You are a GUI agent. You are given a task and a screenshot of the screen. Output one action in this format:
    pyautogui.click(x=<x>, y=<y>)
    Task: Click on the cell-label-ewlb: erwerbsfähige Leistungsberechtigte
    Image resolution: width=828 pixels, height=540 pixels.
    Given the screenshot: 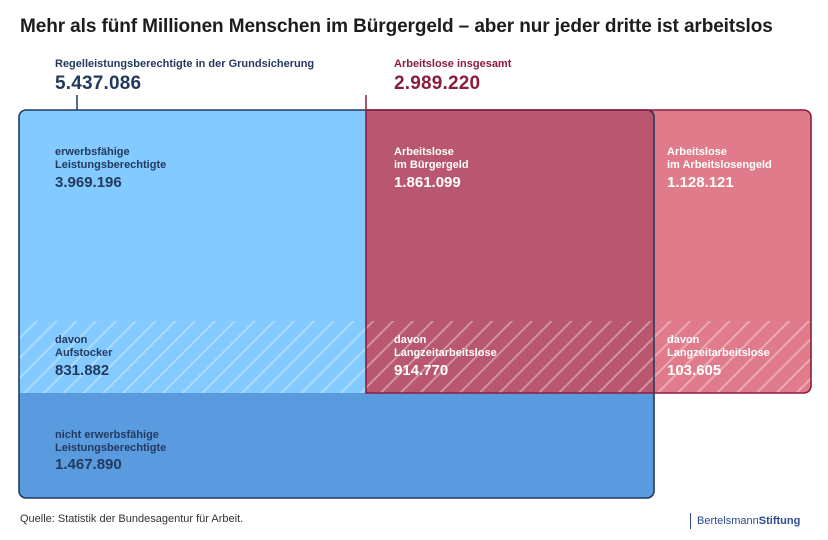 What is the action you would take?
    pyautogui.click(x=111, y=158)
    